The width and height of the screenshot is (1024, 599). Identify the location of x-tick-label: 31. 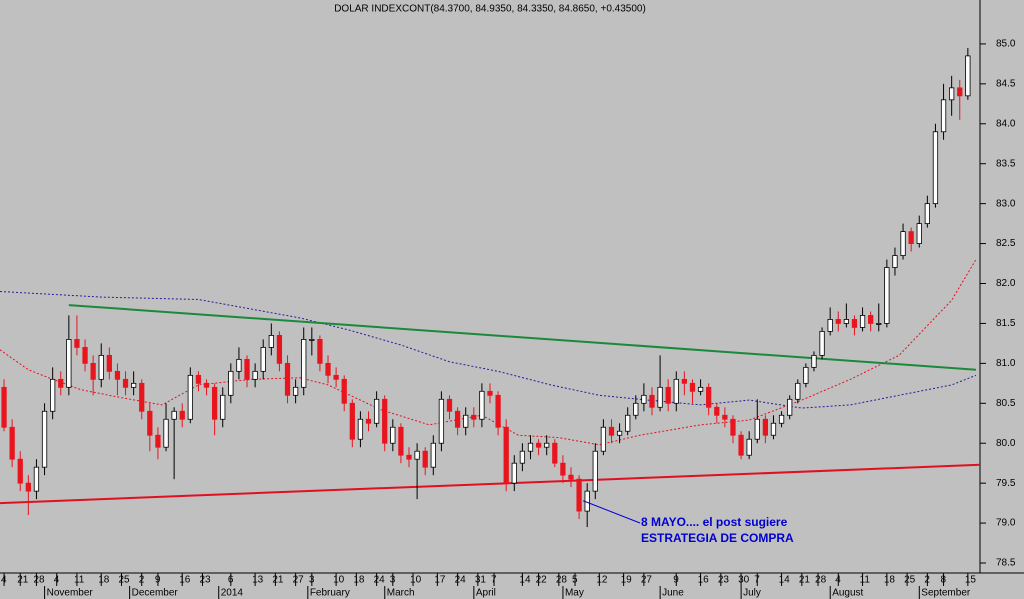
(481, 580).